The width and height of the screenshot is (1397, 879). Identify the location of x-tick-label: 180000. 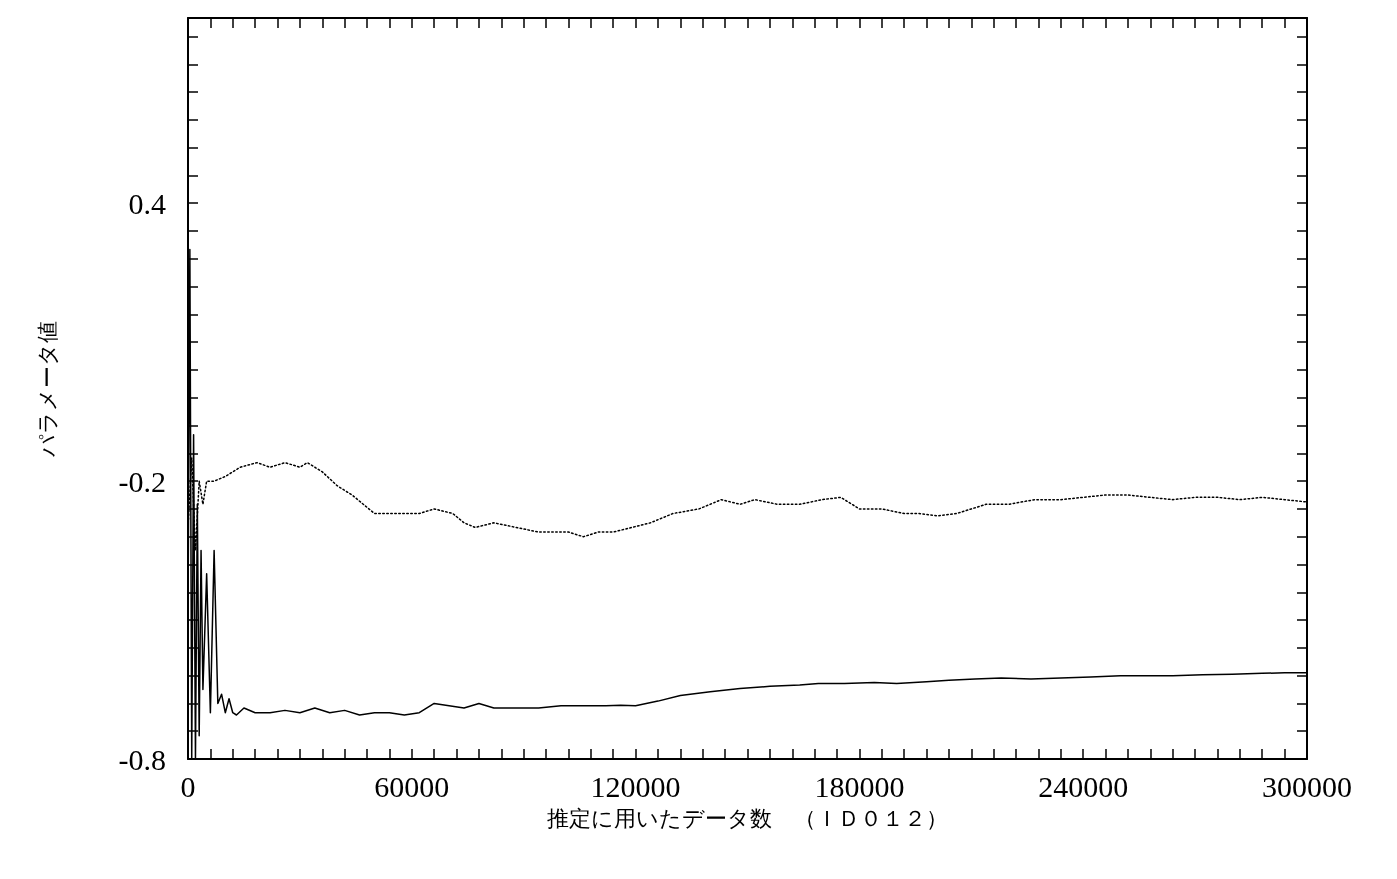
(859, 786).